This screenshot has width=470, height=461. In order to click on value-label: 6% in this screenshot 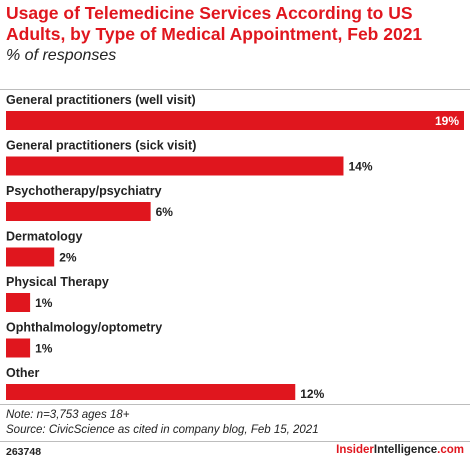, I will do `click(165, 212)`.